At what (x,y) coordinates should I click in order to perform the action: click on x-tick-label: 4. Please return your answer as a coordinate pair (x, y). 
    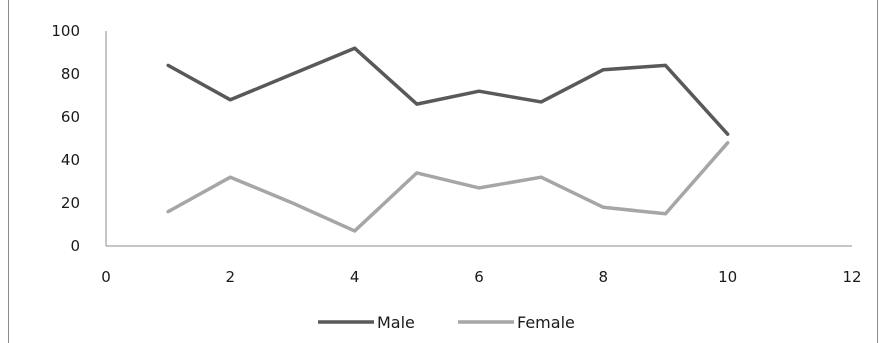
    Looking at the image, I should click on (355, 277).